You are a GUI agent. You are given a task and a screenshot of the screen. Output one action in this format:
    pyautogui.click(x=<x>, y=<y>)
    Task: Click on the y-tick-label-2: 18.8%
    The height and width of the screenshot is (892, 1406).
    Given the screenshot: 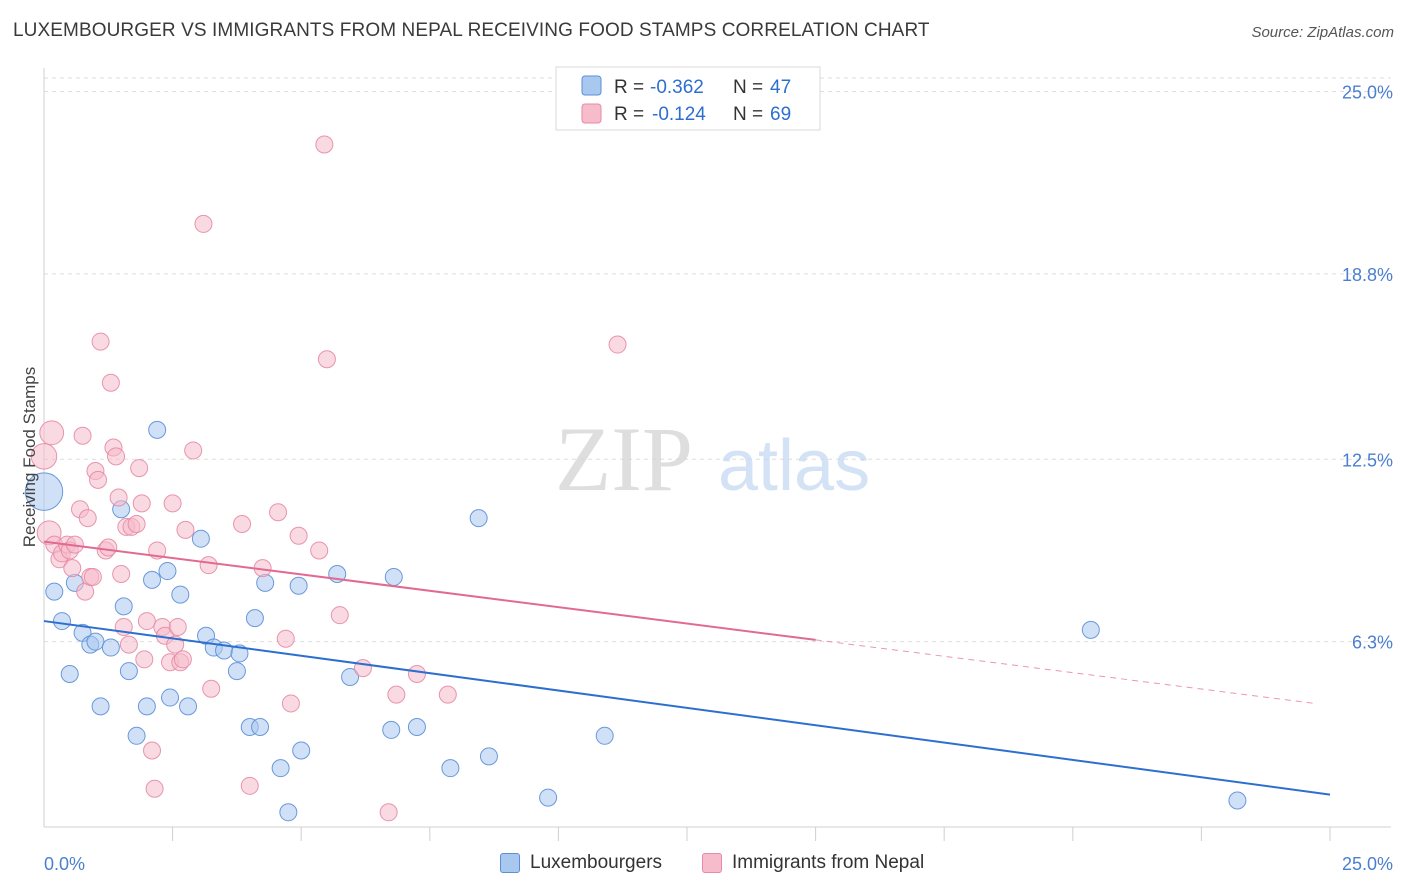 What is the action you would take?
    pyautogui.click(x=1367, y=275)
    